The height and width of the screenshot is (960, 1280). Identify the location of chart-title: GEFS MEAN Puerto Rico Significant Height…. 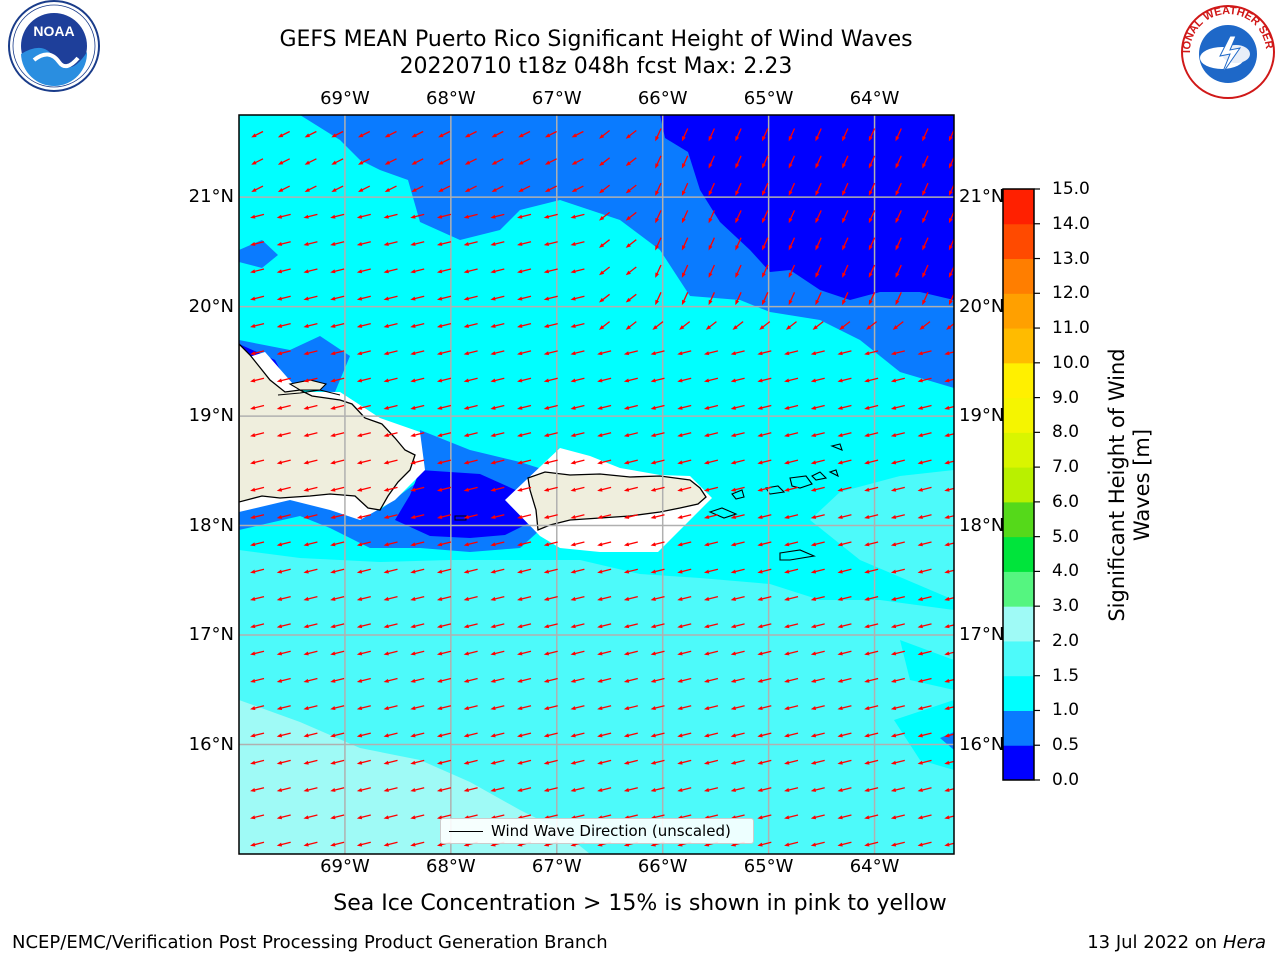
(596, 39).